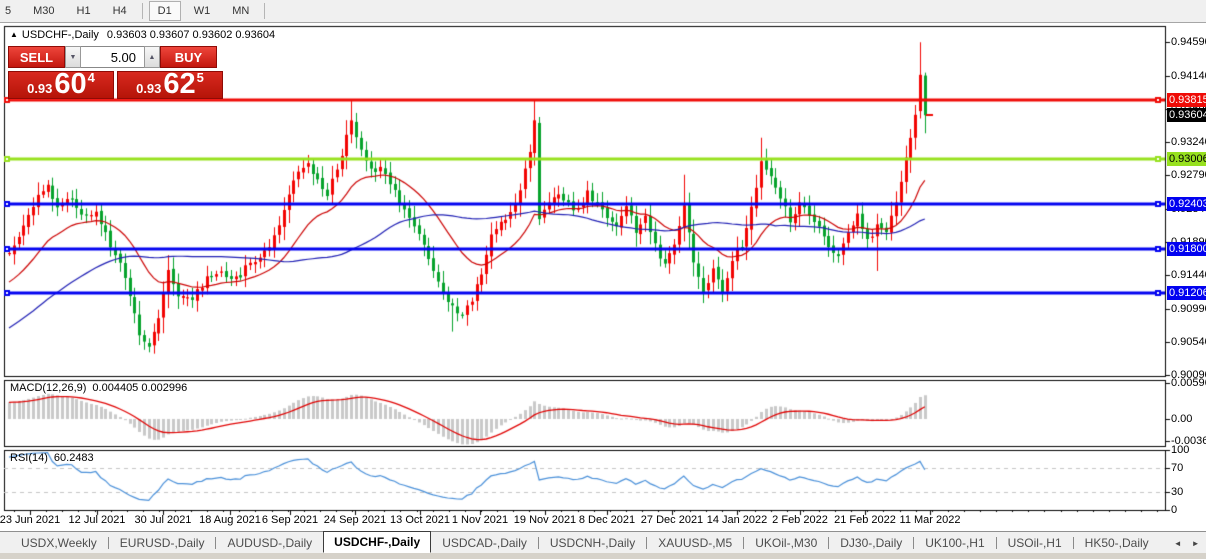 This screenshot has height=559, width=1206. I want to click on tab-ukoil-m30: UKOil-,M30, so click(786, 543).